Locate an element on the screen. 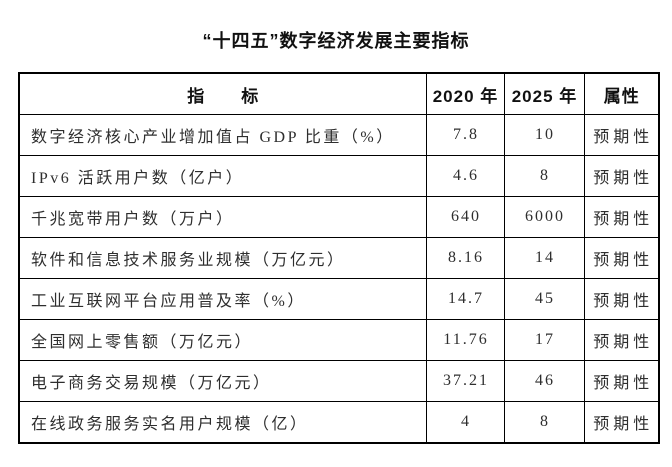 This screenshot has height=467, width=672. table-row: 在线政务服务实名用户规模（亿） 4 8 预期性 is located at coordinates (339, 422).